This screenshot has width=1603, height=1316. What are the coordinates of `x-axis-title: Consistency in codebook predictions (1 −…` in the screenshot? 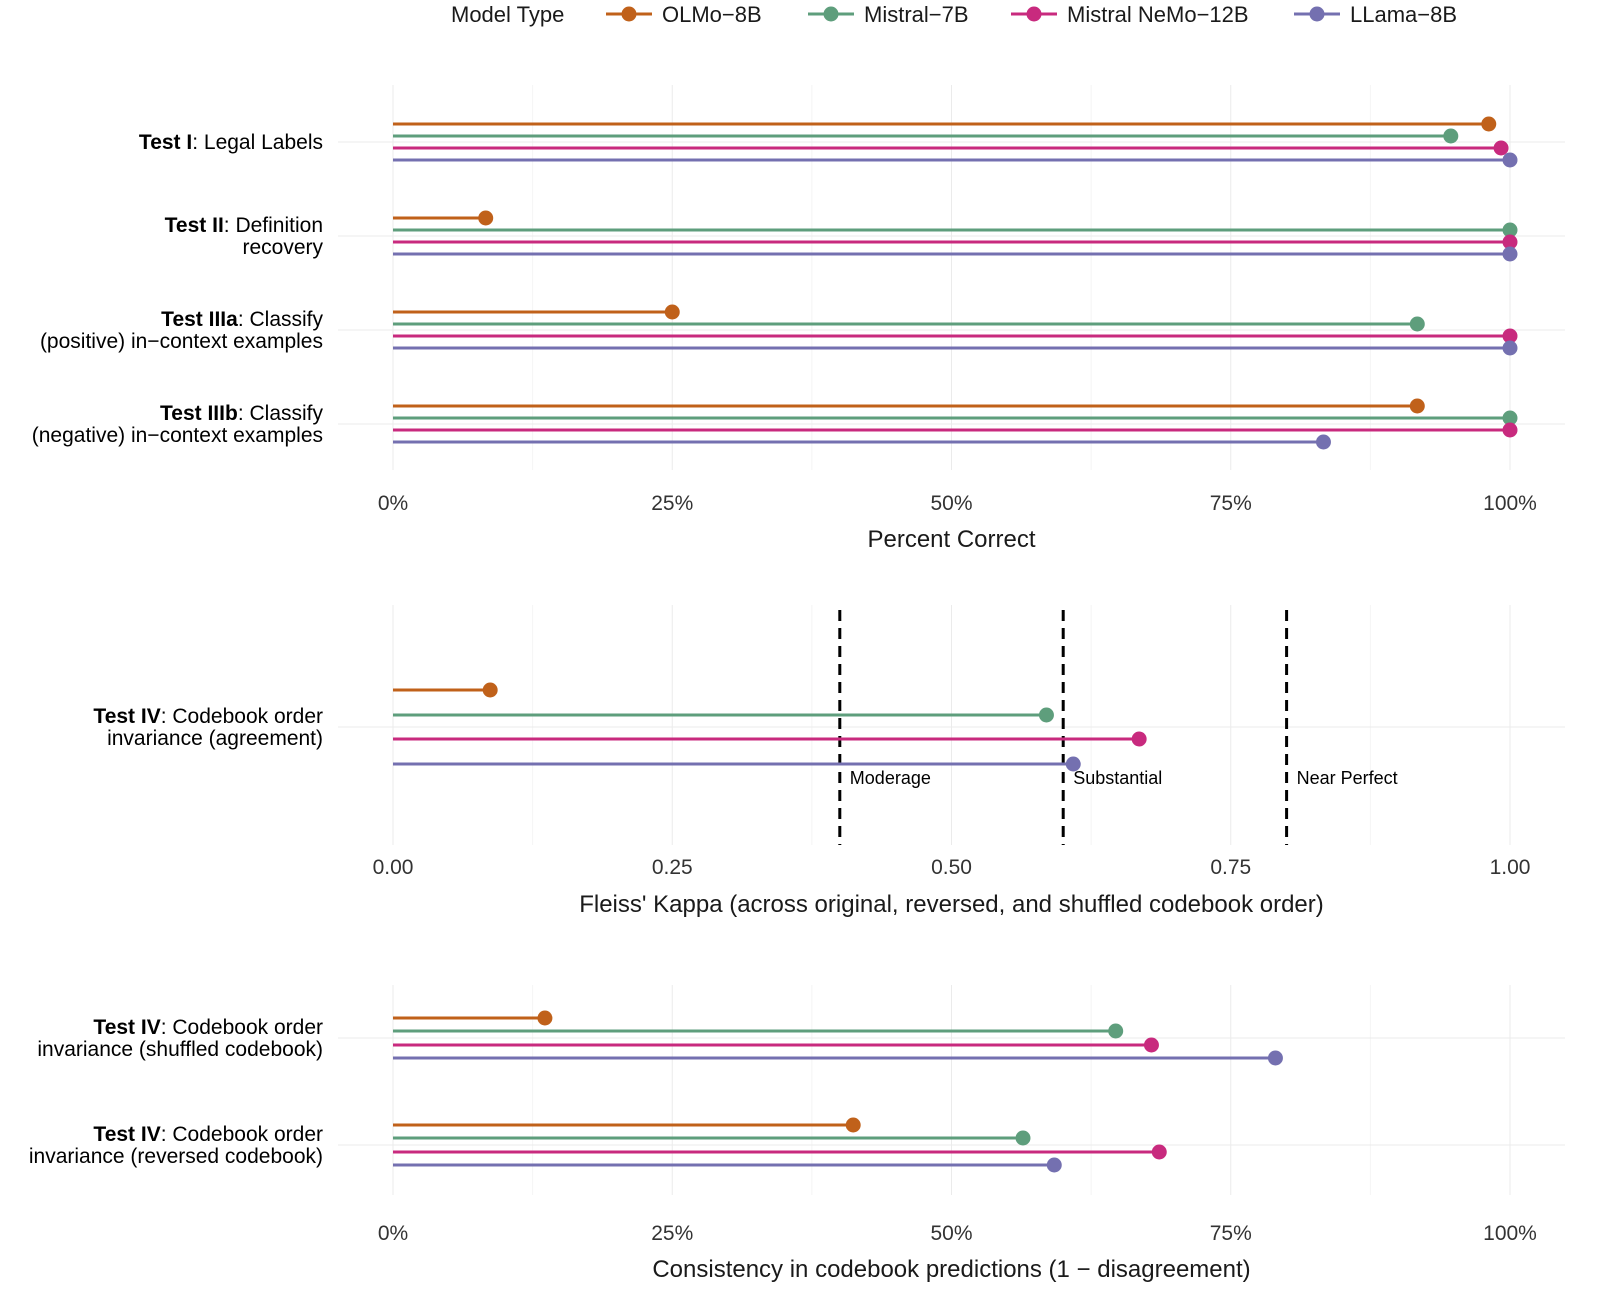 It's located at (951, 1269).